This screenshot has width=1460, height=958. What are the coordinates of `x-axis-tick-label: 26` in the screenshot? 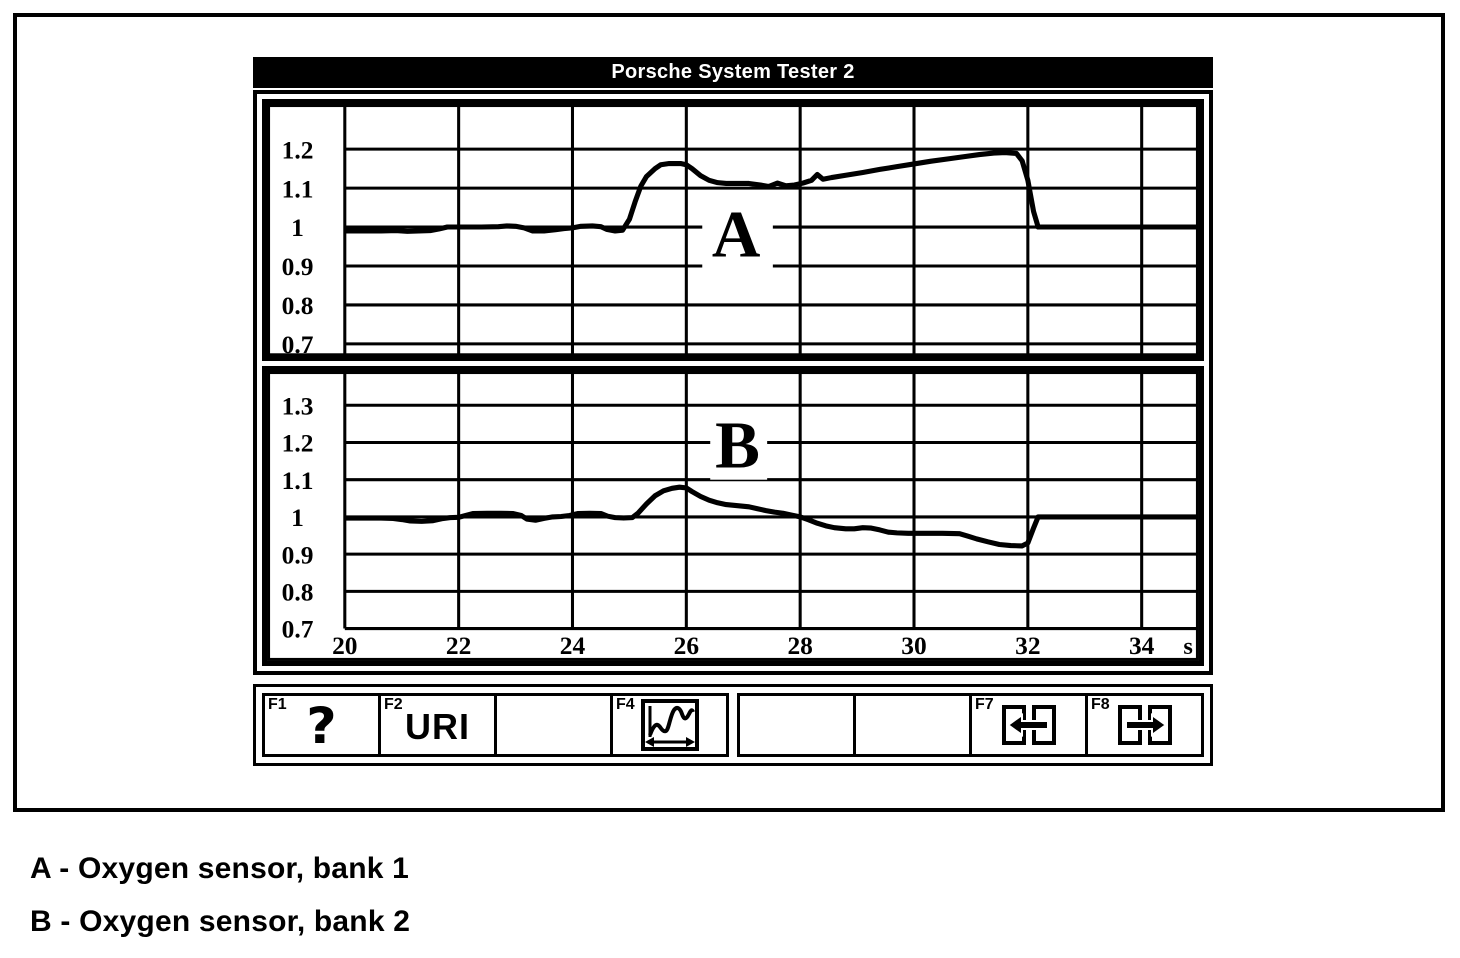 It's located at (686, 645).